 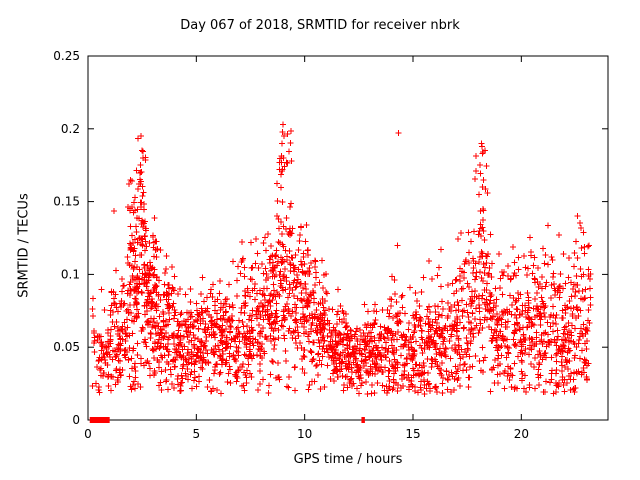 I want to click on svg-text: 15, so click(x=412, y=434).